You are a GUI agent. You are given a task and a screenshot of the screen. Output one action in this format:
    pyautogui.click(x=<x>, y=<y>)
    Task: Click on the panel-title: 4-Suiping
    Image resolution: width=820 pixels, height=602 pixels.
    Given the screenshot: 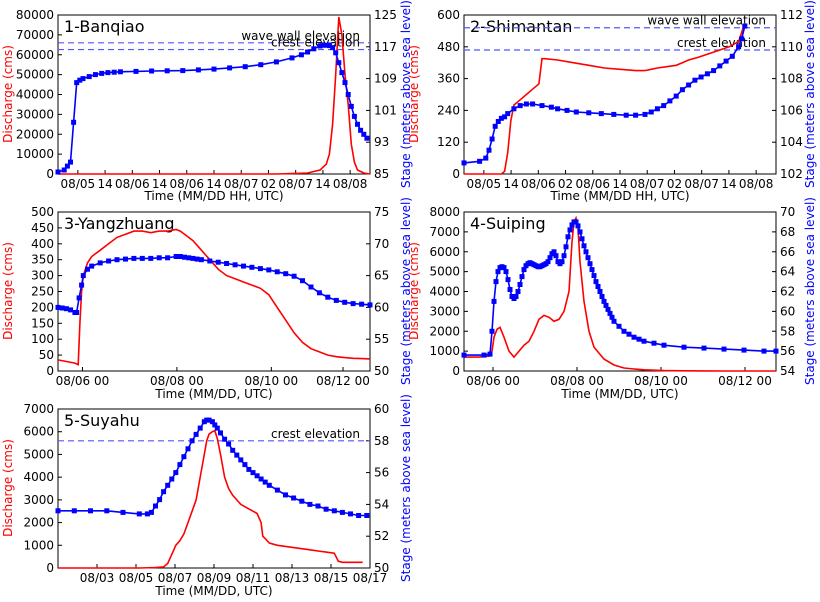 What is the action you would take?
    pyautogui.click(x=508, y=223)
    